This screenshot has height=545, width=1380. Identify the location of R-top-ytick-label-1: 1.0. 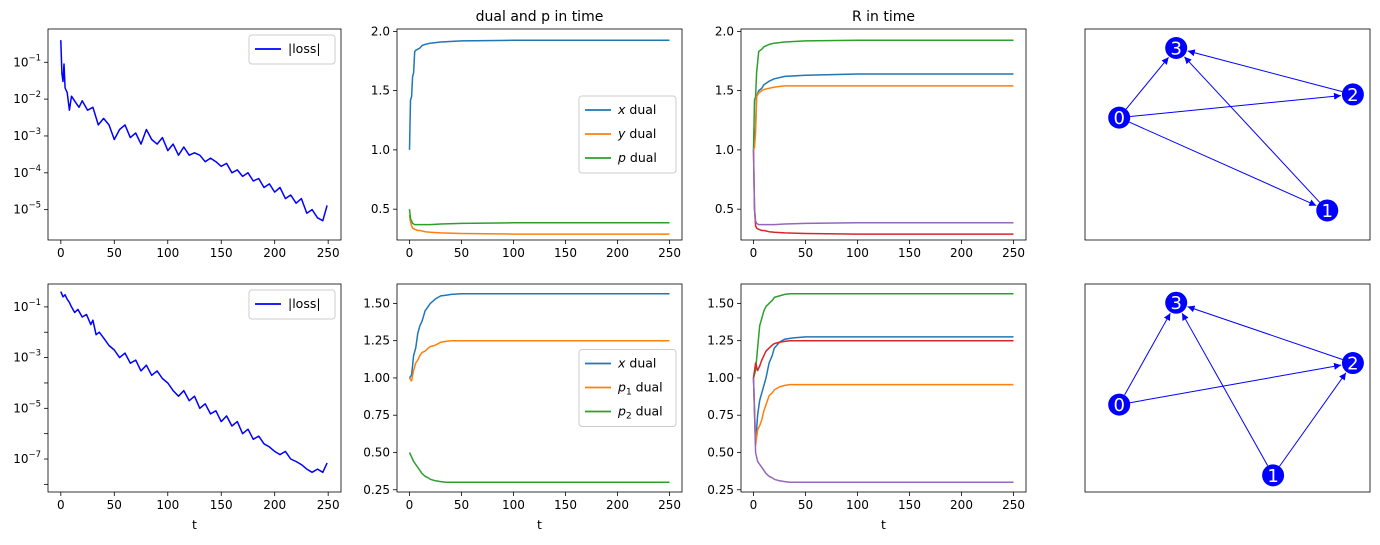
(724, 150).